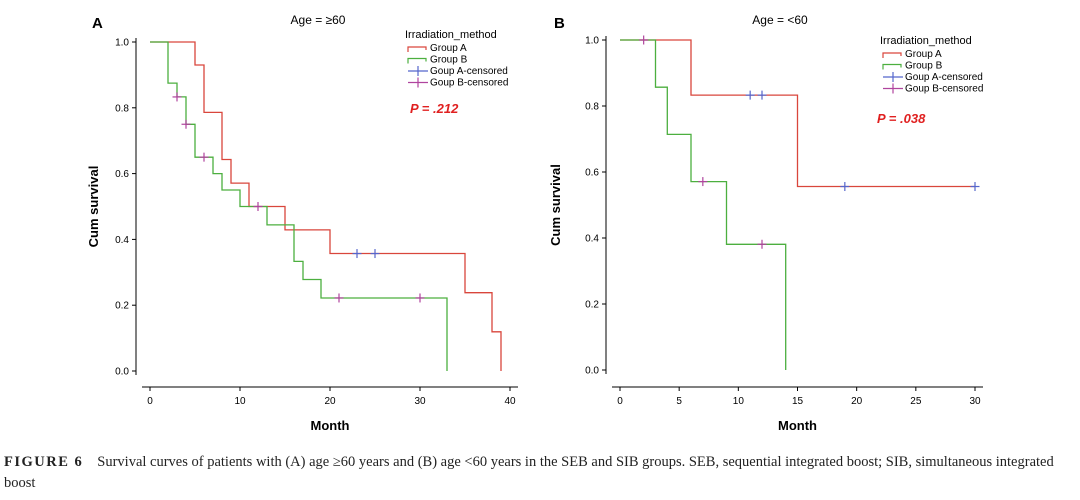 This screenshot has height=500, width=1080. I want to click on x-tick-label: 25, so click(916, 401).